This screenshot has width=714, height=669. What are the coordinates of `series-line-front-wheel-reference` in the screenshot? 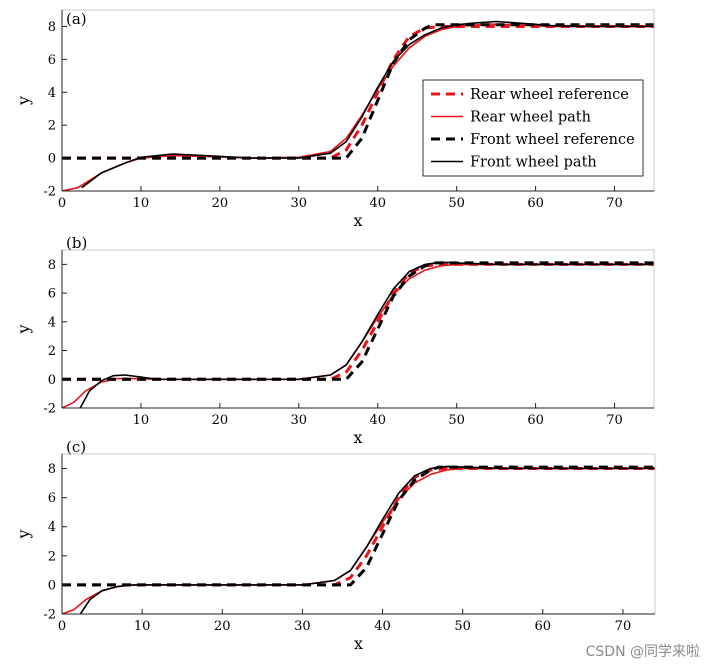 It's located at (358, 321).